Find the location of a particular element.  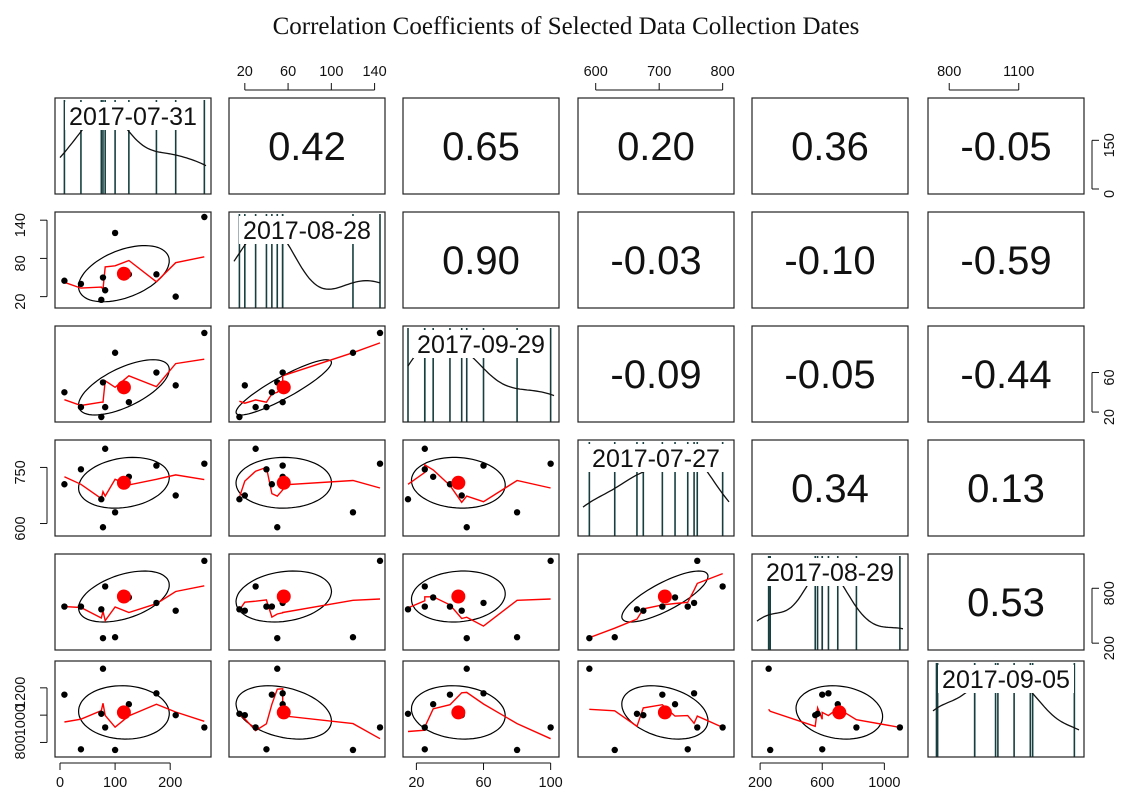

axis-tick-label: 600 is located at coordinates (822, 783).